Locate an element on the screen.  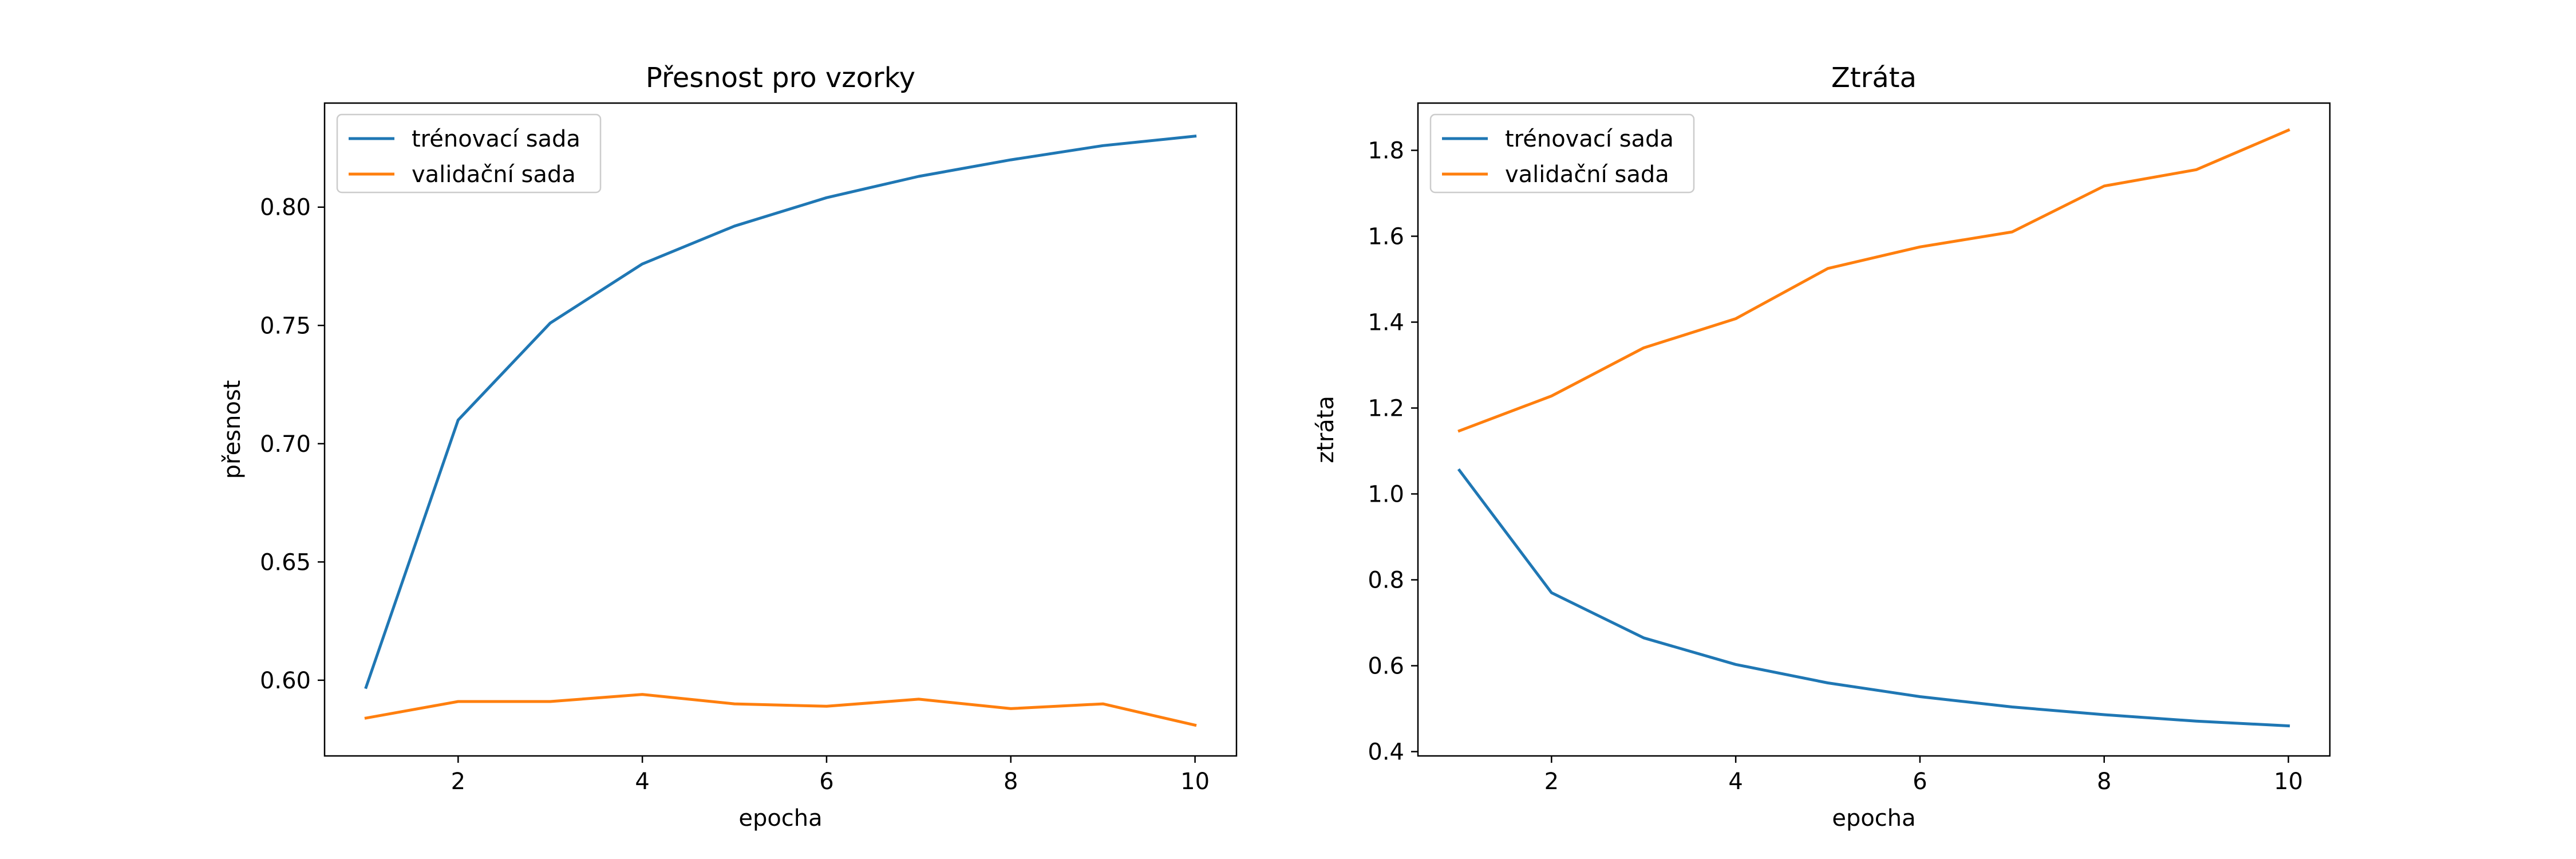
y-tick-label: 0.60 is located at coordinates (285, 681).